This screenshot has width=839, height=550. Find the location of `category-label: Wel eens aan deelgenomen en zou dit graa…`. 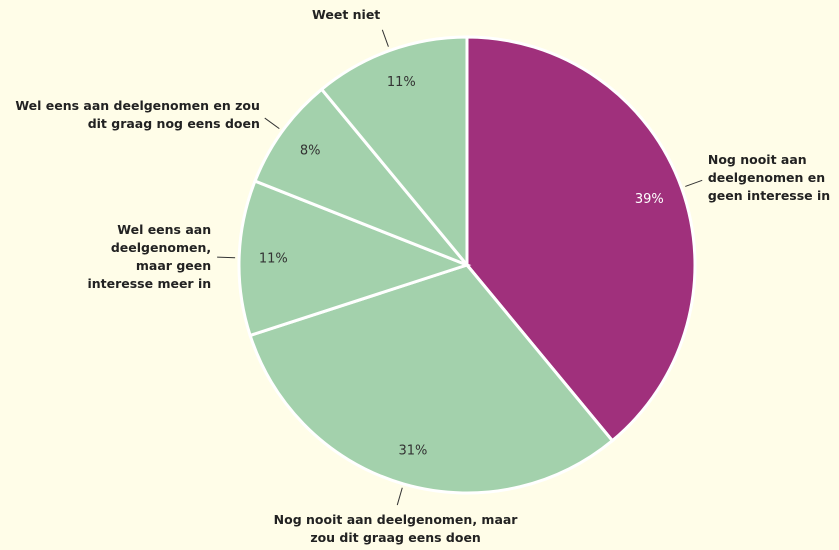

category-label: Wel eens aan deelgenomen en zou dit graa… is located at coordinates (137, 114).